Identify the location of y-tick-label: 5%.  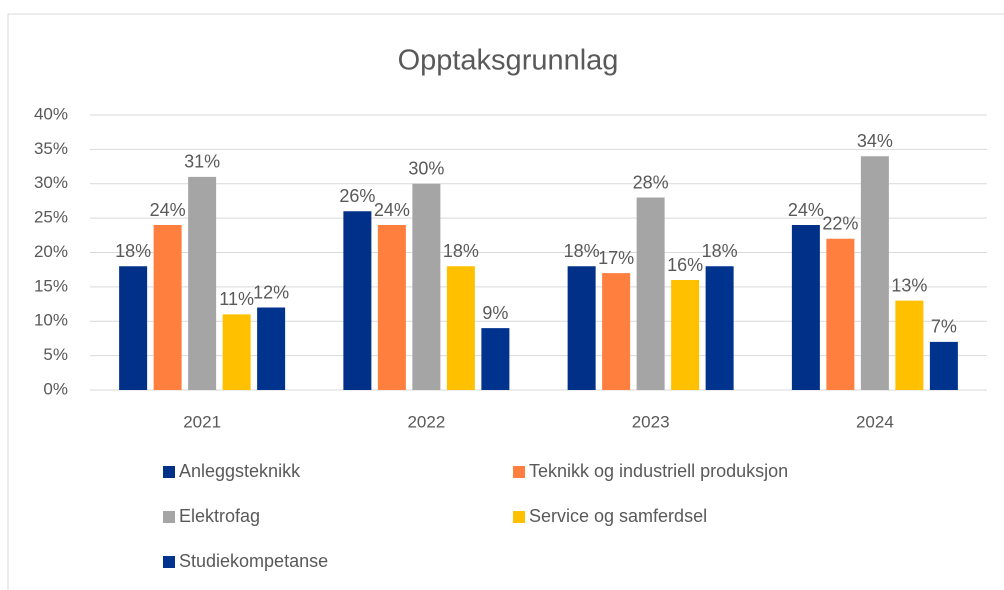
(55, 354).